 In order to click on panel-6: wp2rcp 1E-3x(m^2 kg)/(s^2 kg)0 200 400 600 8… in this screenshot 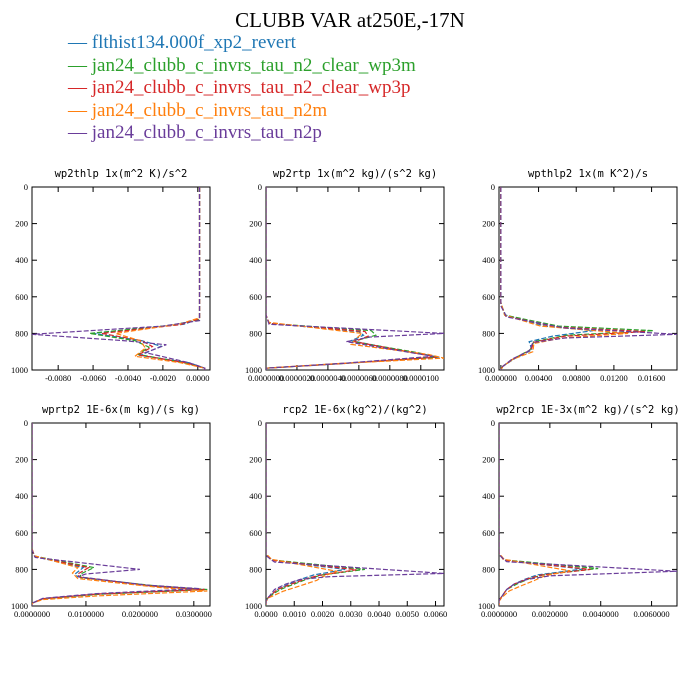, I will do `click(579, 511)`.